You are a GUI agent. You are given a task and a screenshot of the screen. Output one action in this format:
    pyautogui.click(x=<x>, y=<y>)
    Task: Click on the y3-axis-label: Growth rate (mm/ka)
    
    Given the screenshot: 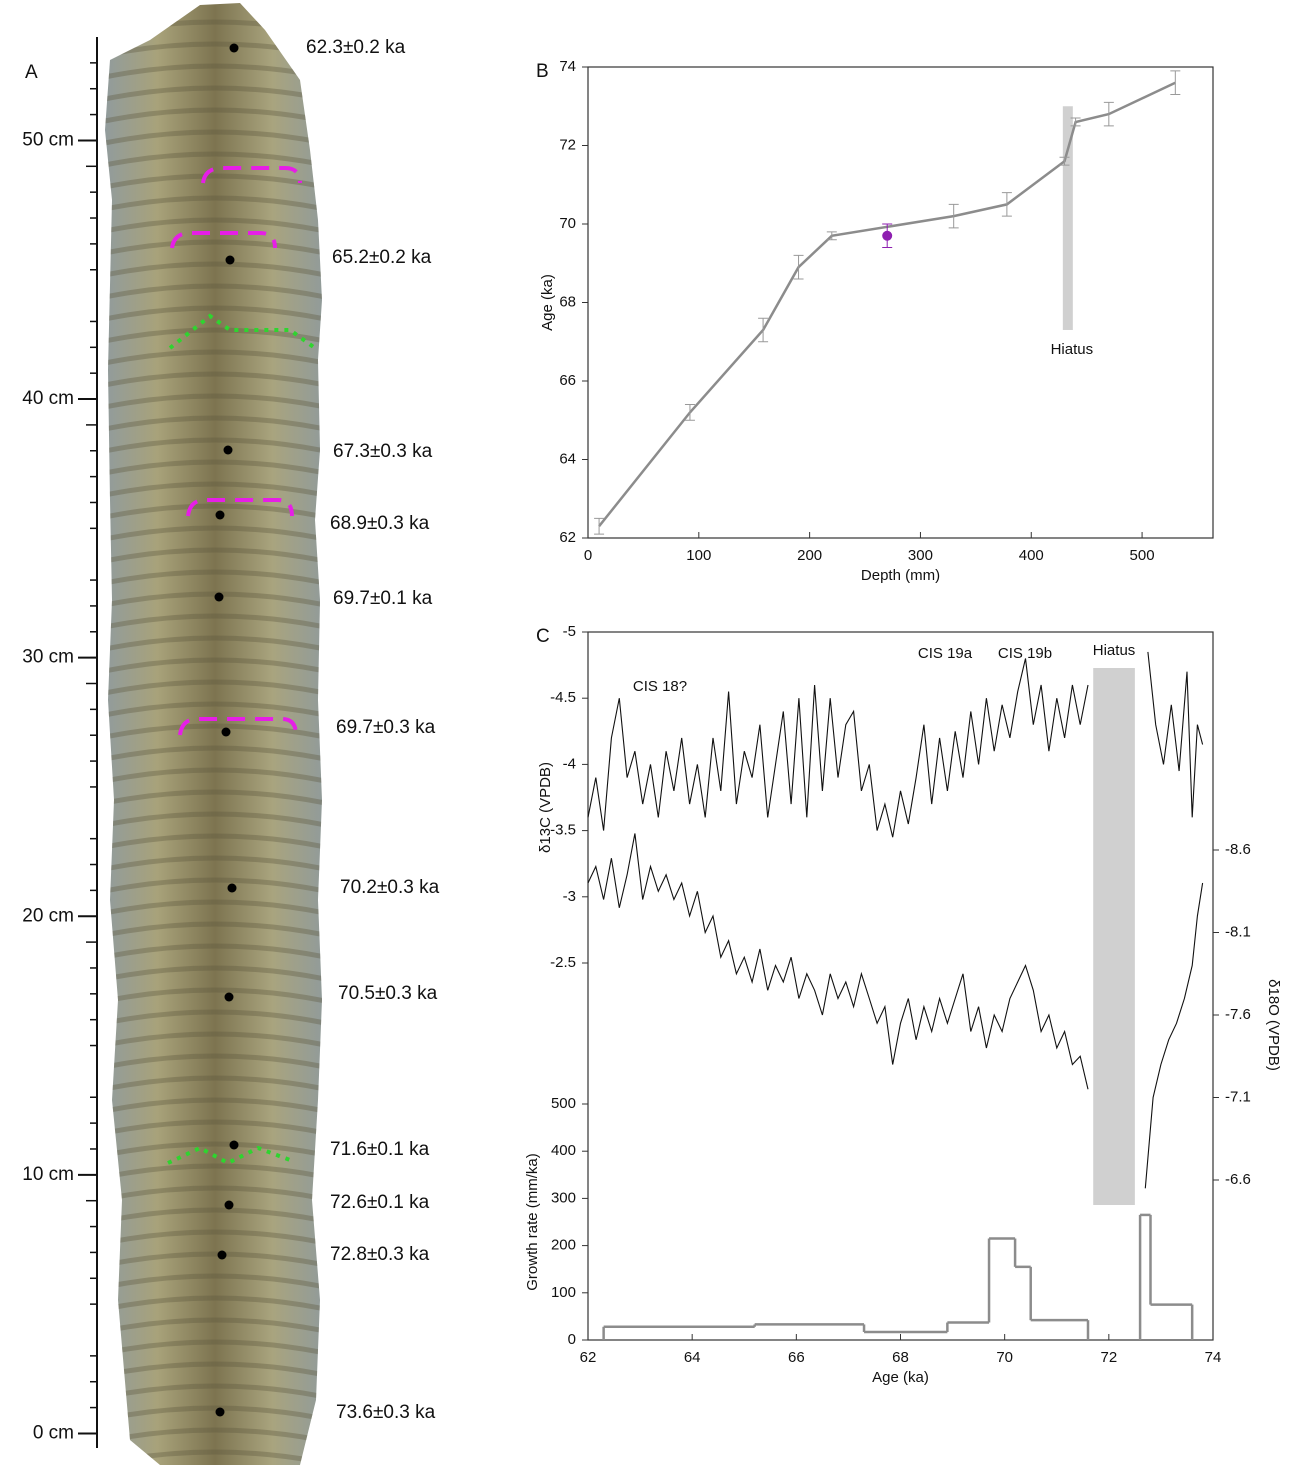 What is the action you would take?
    pyautogui.click(x=532, y=1222)
    